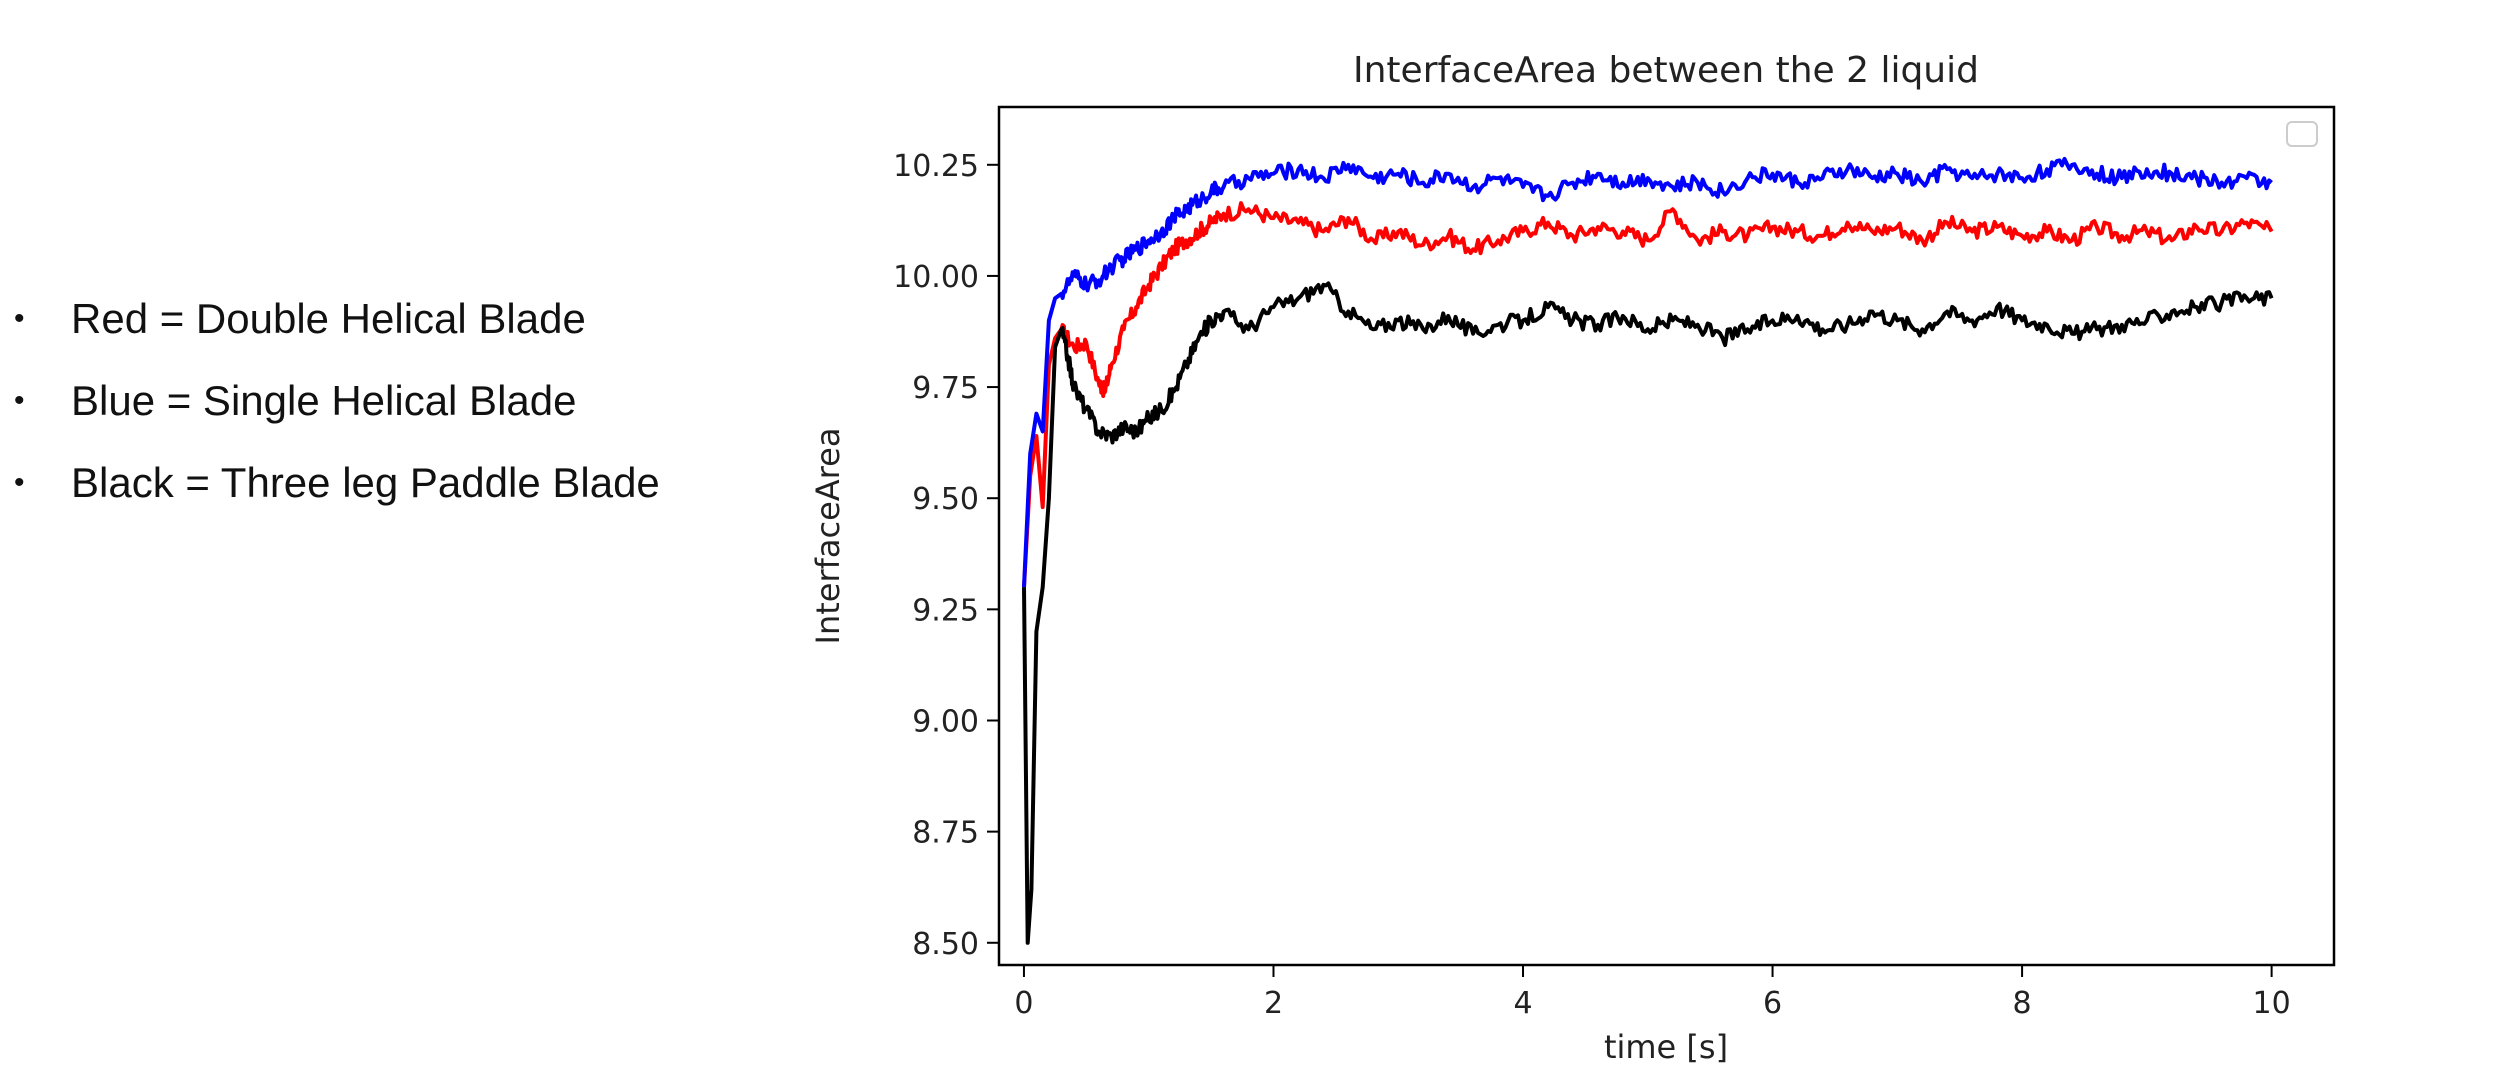 The width and height of the screenshot is (2509, 1086). What do you see at coordinates (365, 482) in the screenshot?
I see `series-description-text: Black = Three leg Paddle Blade` at bounding box center [365, 482].